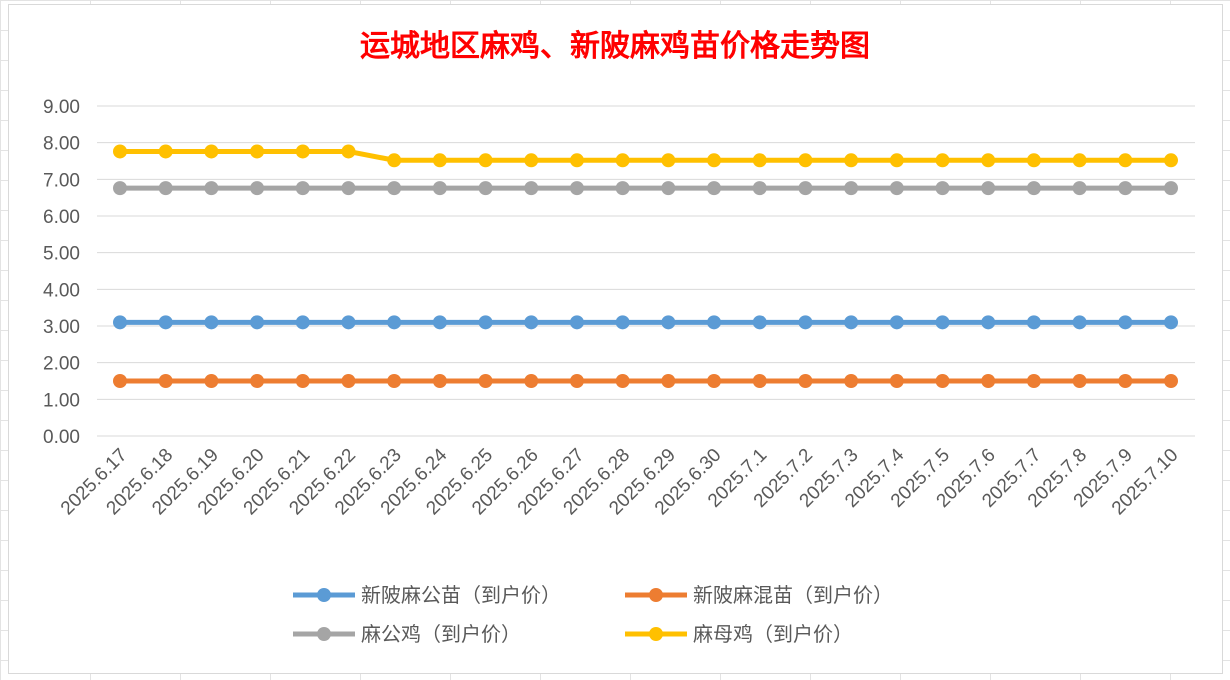  What do you see at coordinates (739, 634) in the screenshot?
I see `legend-item: 麻母鸡（到户价）` at bounding box center [739, 634].